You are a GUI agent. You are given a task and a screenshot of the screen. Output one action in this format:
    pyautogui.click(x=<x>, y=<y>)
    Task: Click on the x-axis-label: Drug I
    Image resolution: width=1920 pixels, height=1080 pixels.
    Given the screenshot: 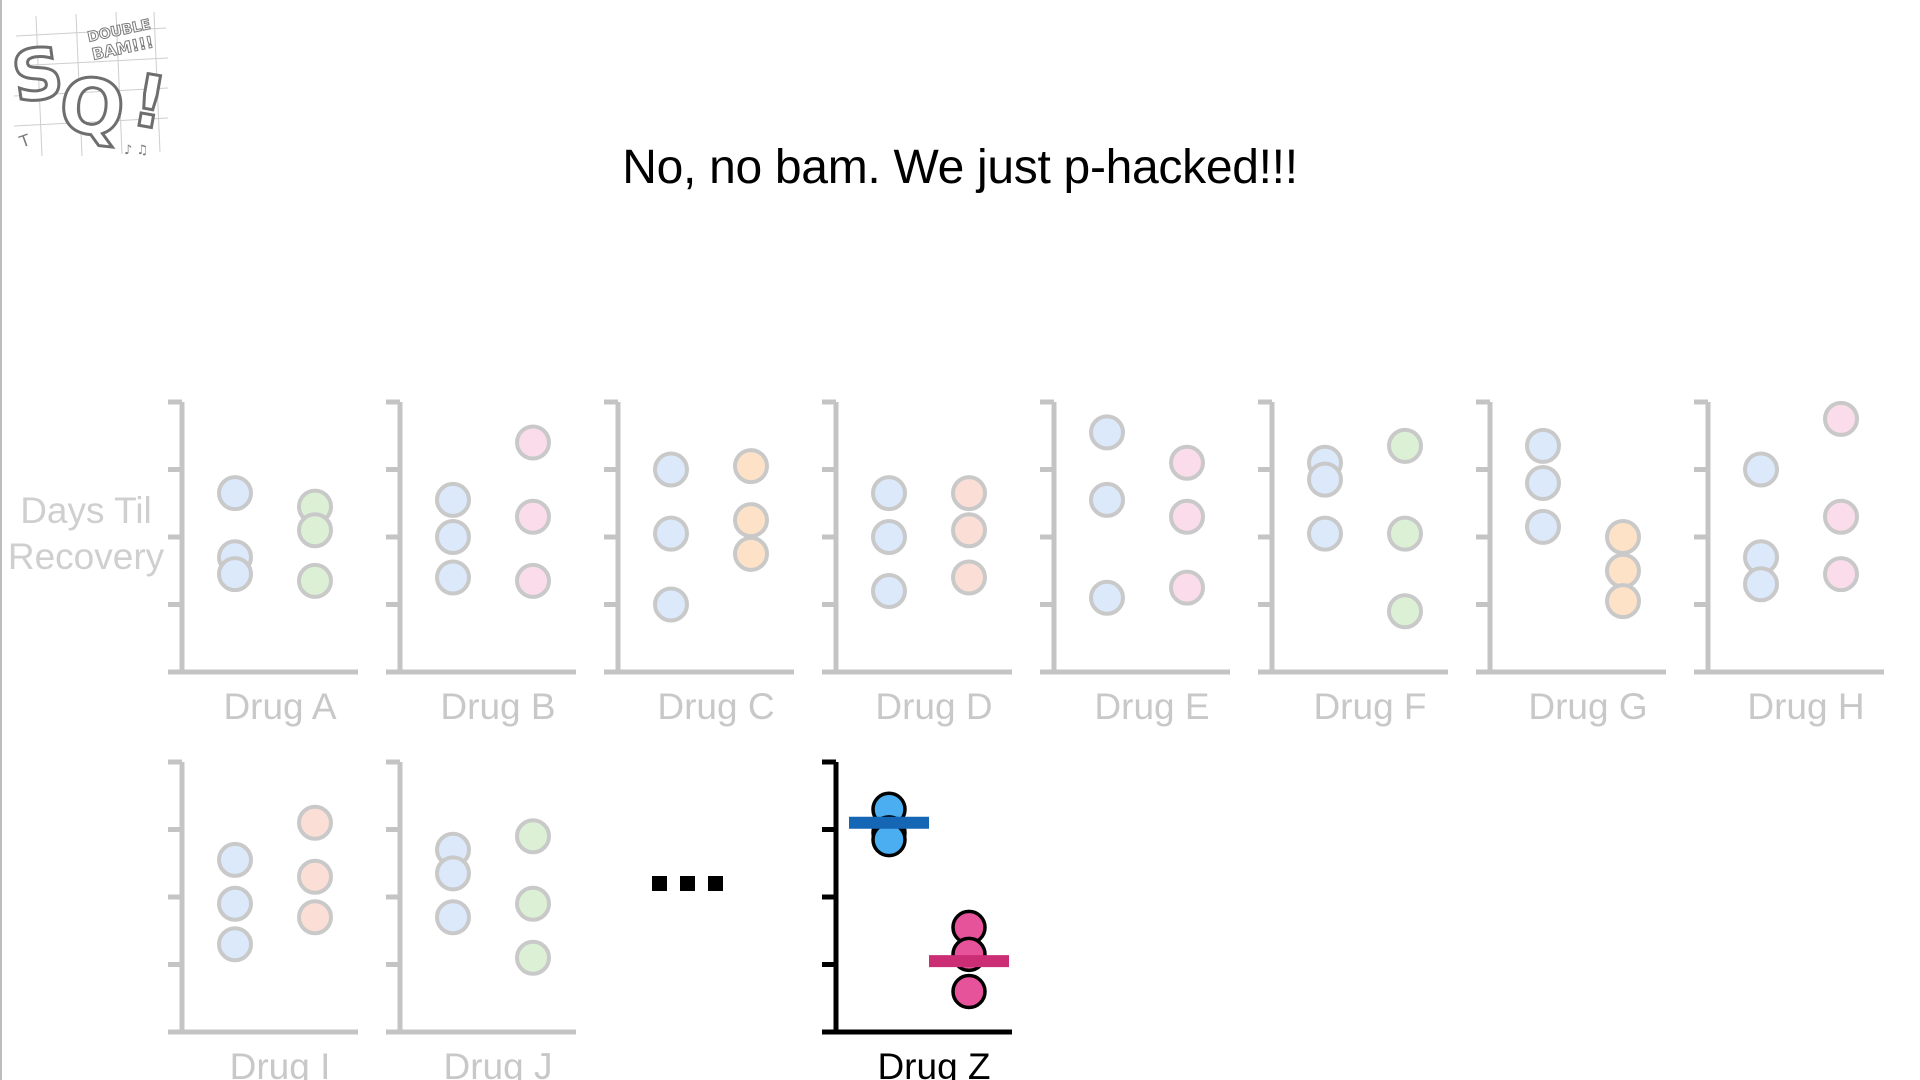 What is the action you would take?
    pyautogui.click(x=280, y=1063)
    